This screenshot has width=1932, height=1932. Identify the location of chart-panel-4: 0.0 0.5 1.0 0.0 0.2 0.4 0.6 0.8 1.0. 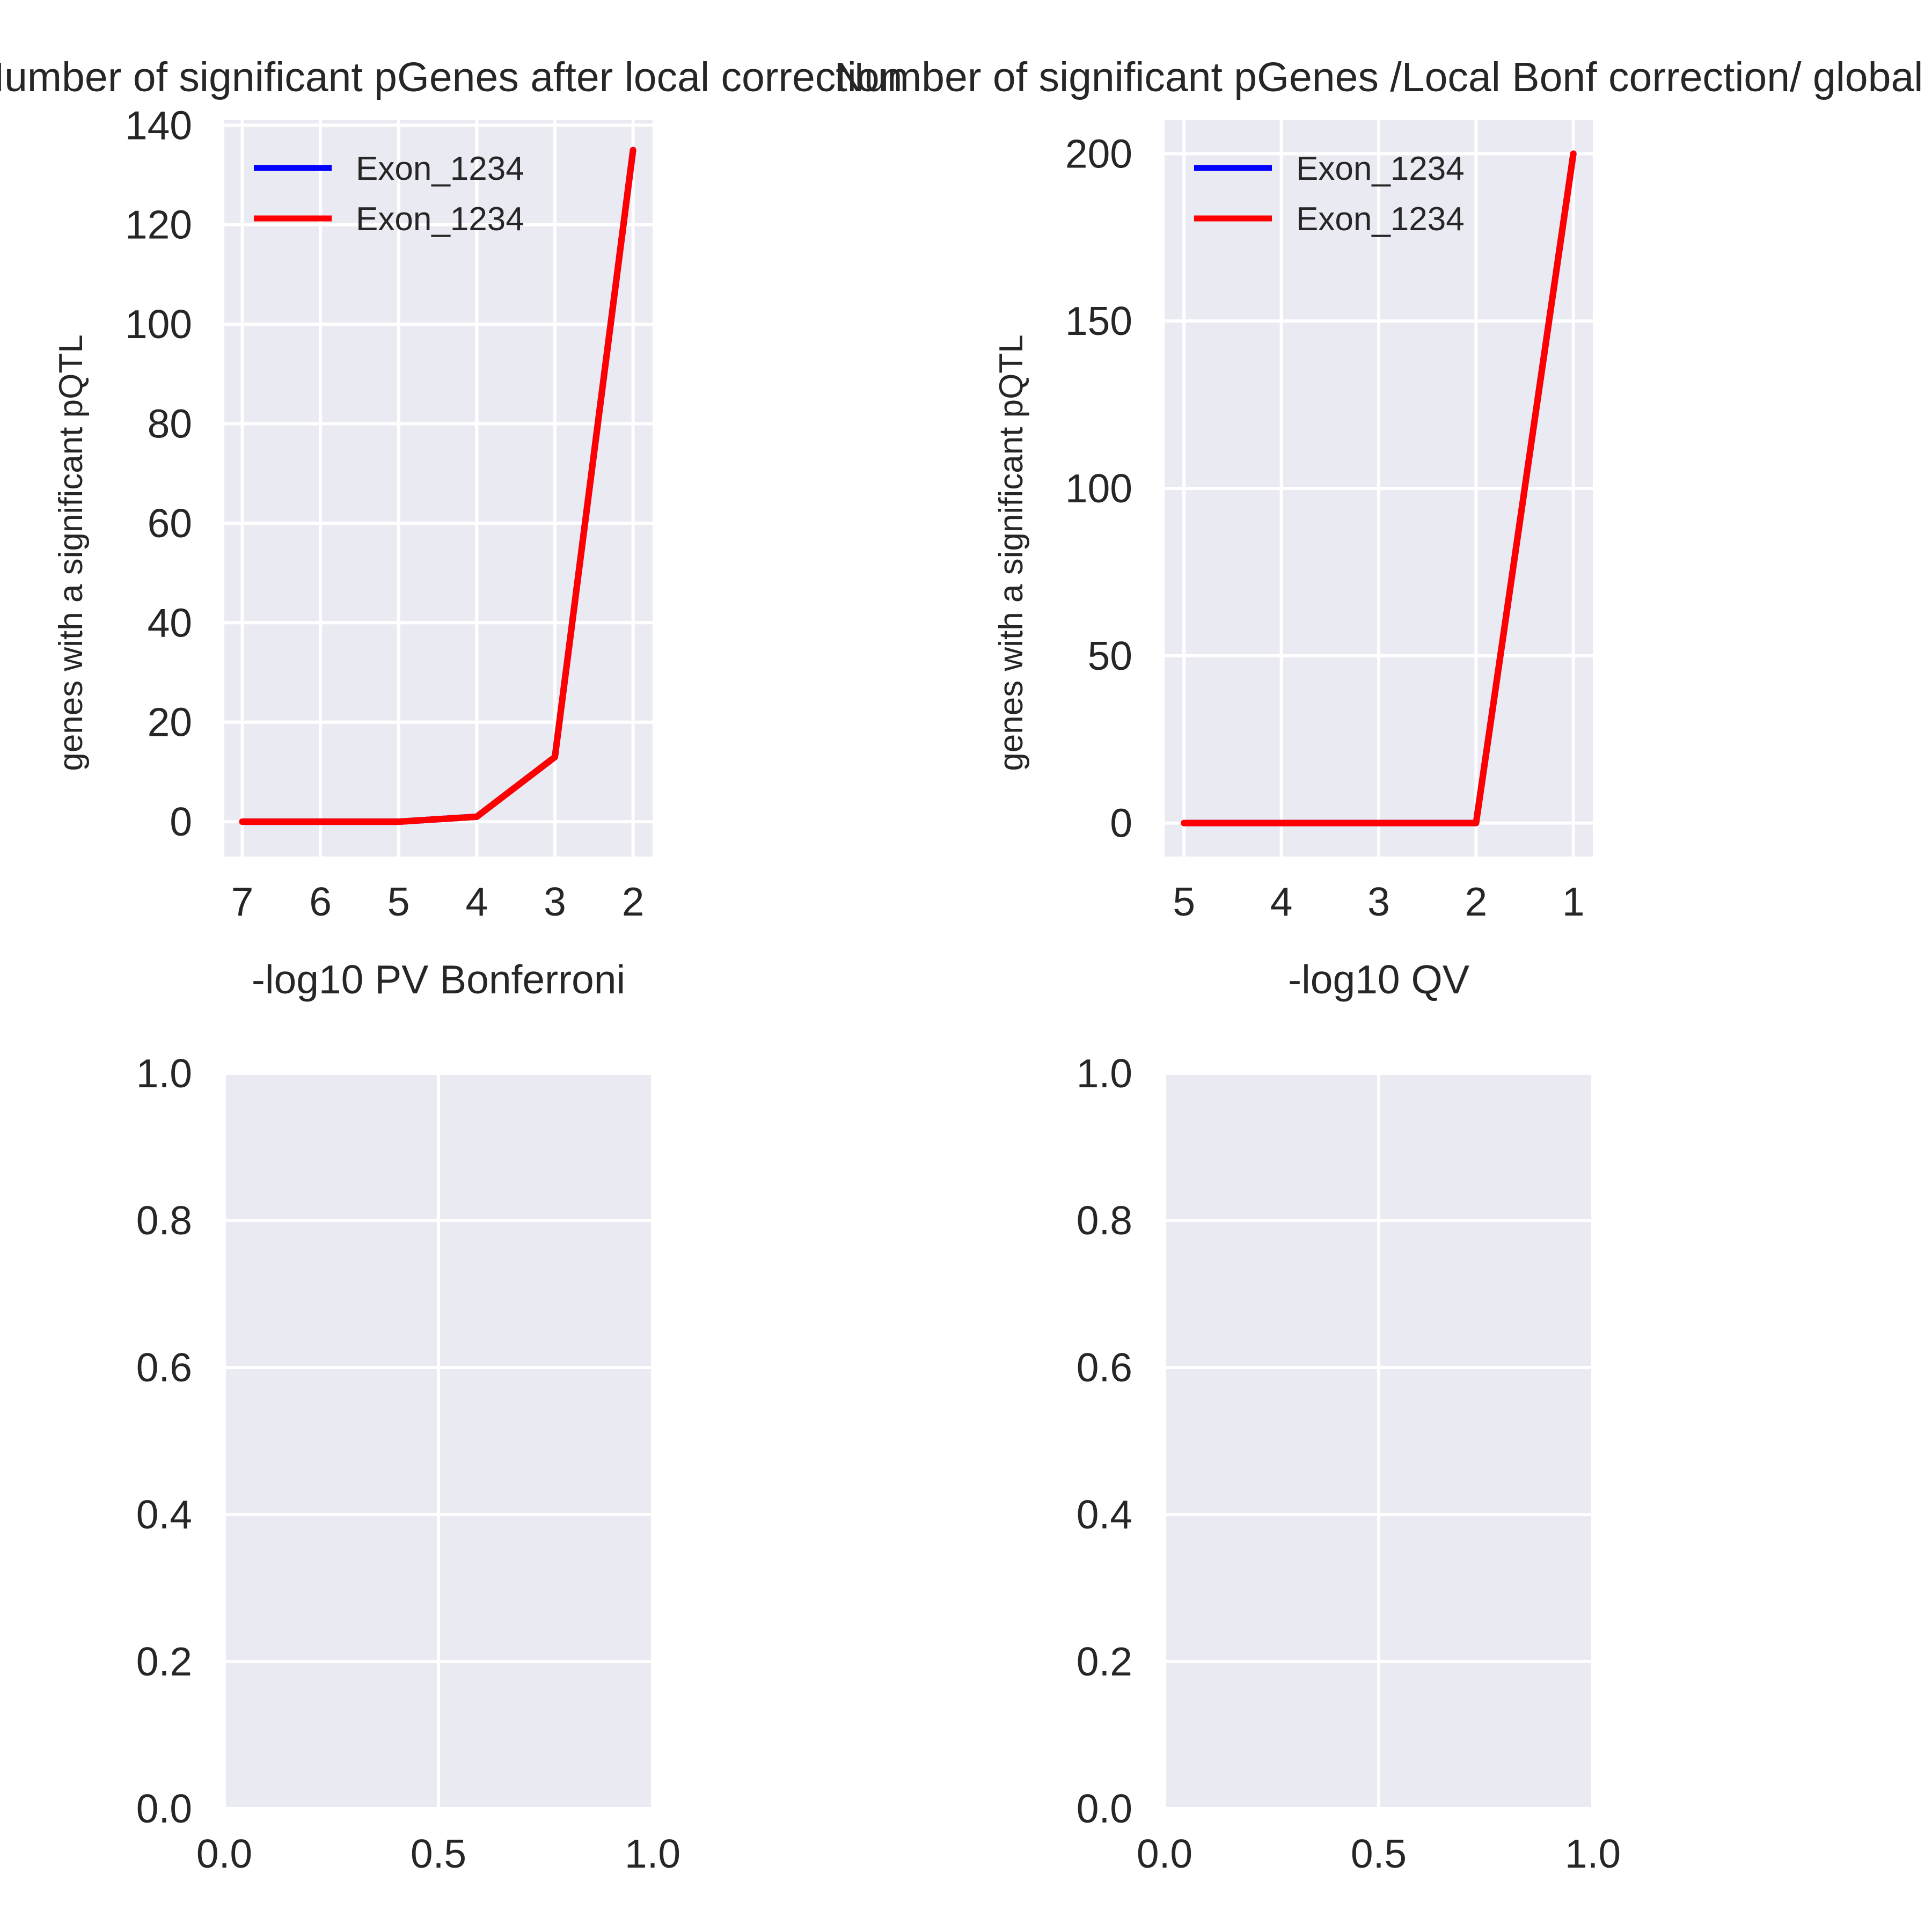
(1349, 1463).